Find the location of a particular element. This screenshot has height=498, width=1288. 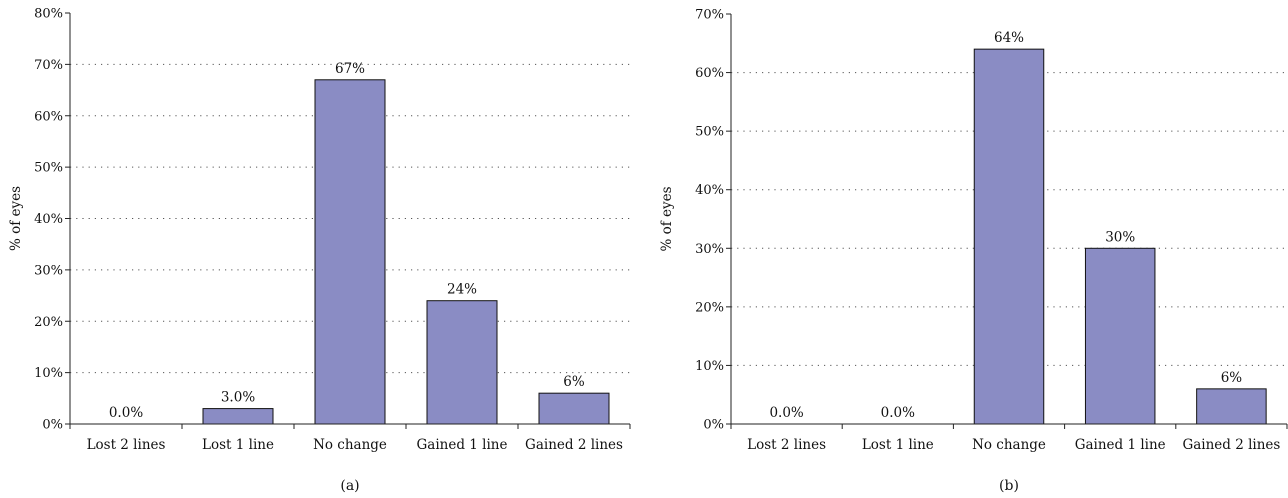

data-label: 64% is located at coordinates (1009, 38).